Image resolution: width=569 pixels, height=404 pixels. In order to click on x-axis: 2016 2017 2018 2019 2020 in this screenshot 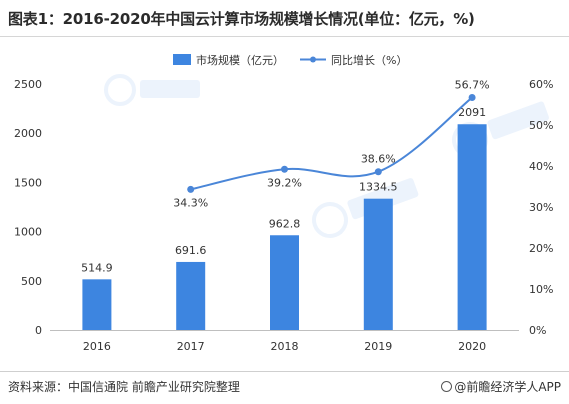, I will do `click(284, 341)`.